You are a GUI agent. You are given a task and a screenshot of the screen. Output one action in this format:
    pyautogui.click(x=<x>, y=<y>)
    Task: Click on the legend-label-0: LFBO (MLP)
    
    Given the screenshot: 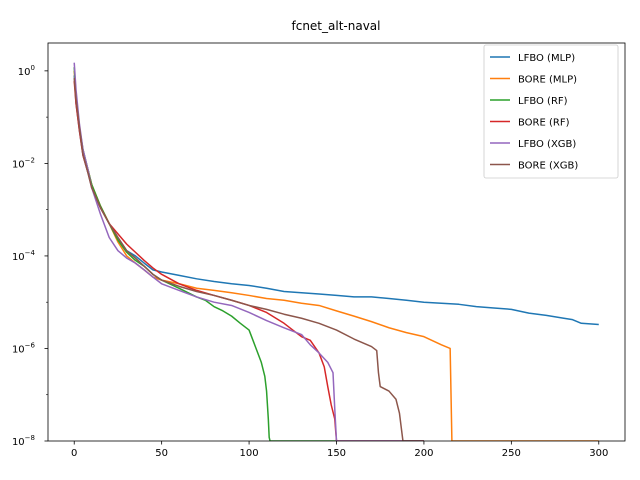 What is the action you would take?
    pyautogui.click(x=546, y=58)
    